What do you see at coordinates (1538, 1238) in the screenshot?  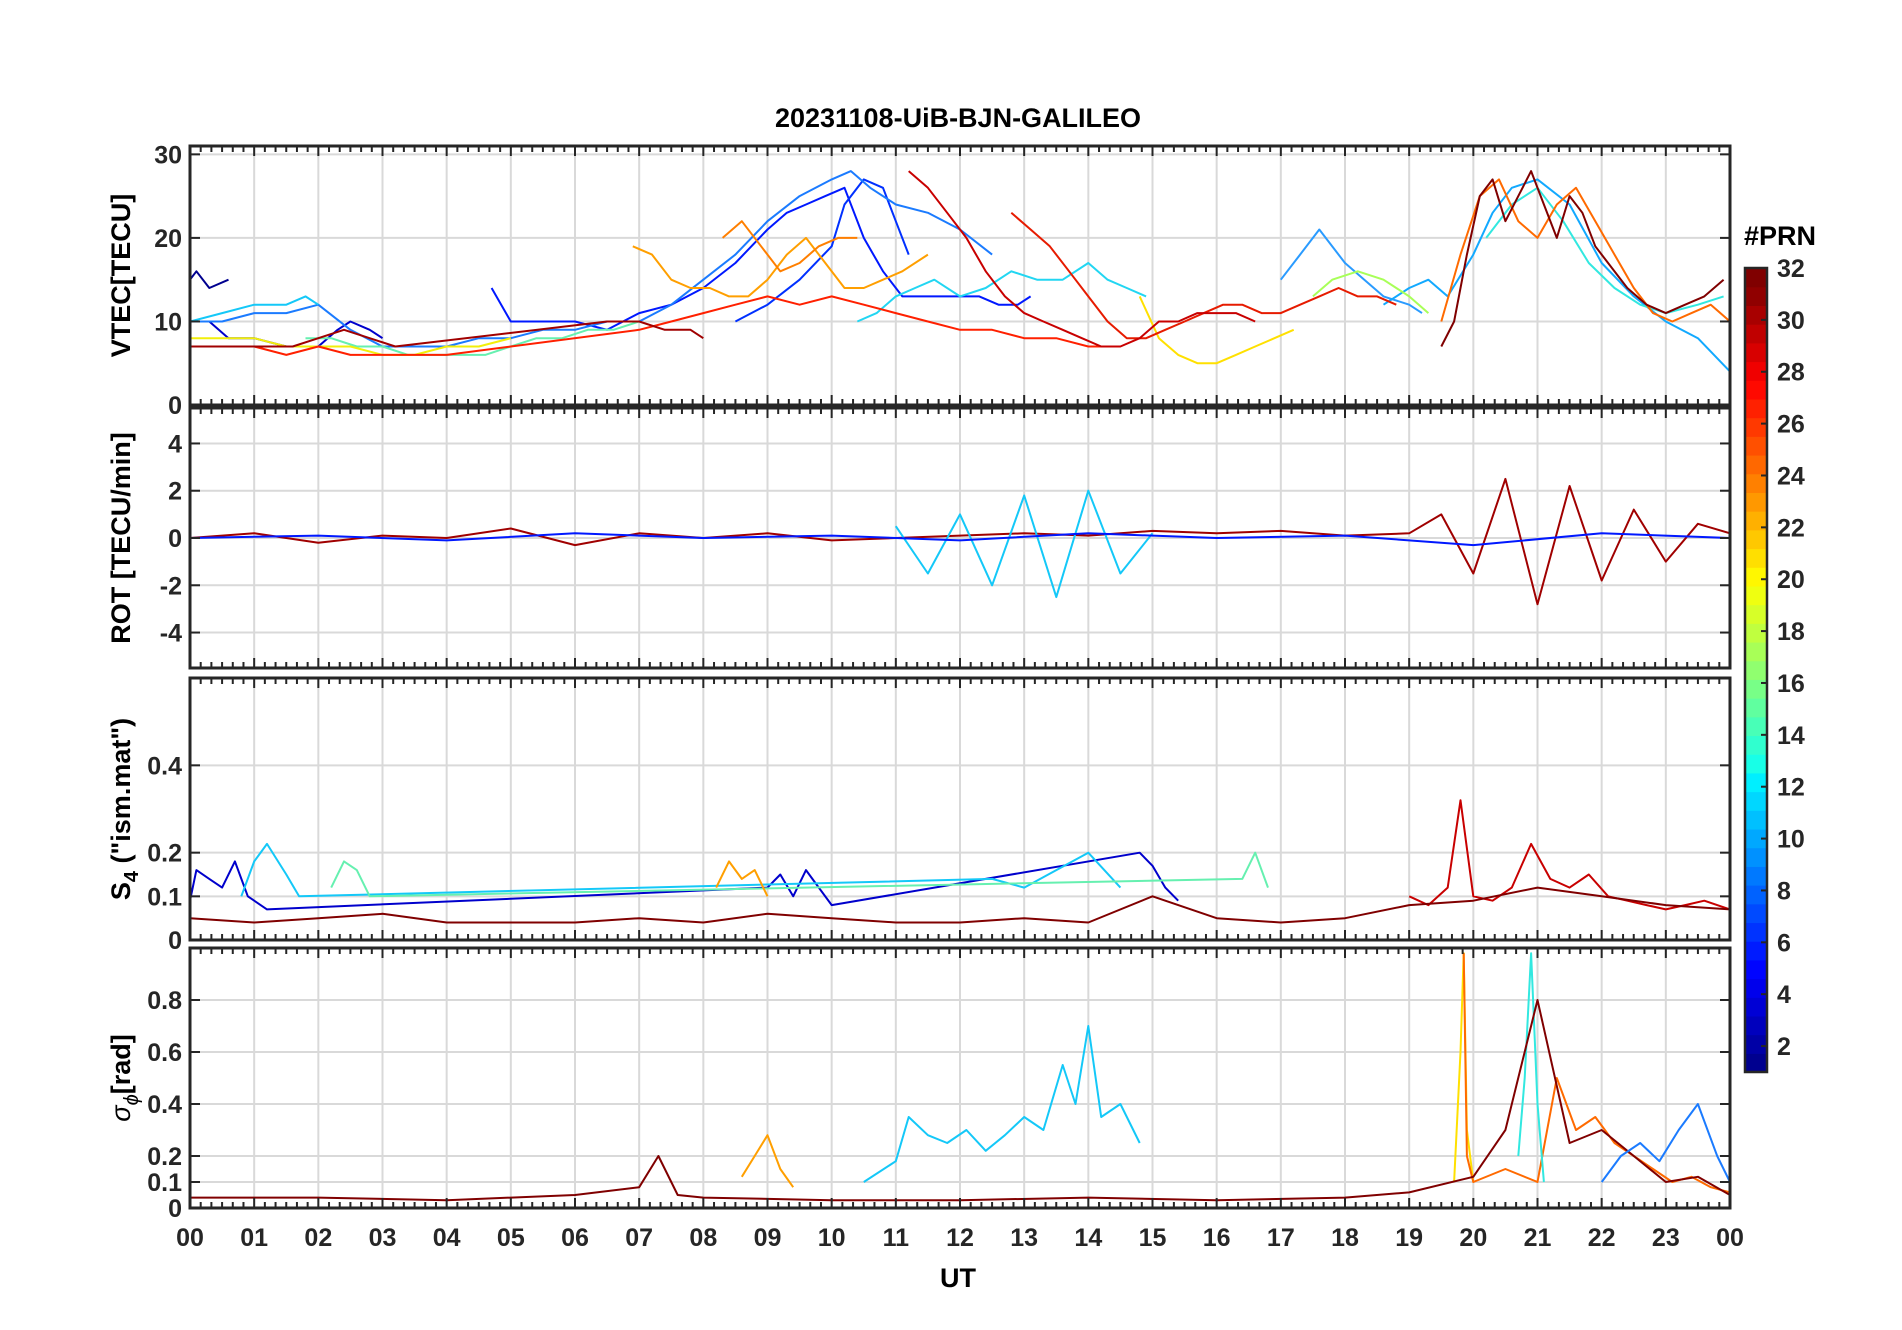 I see `x-tick-label: 21` at bounding box center [1538, 1238].